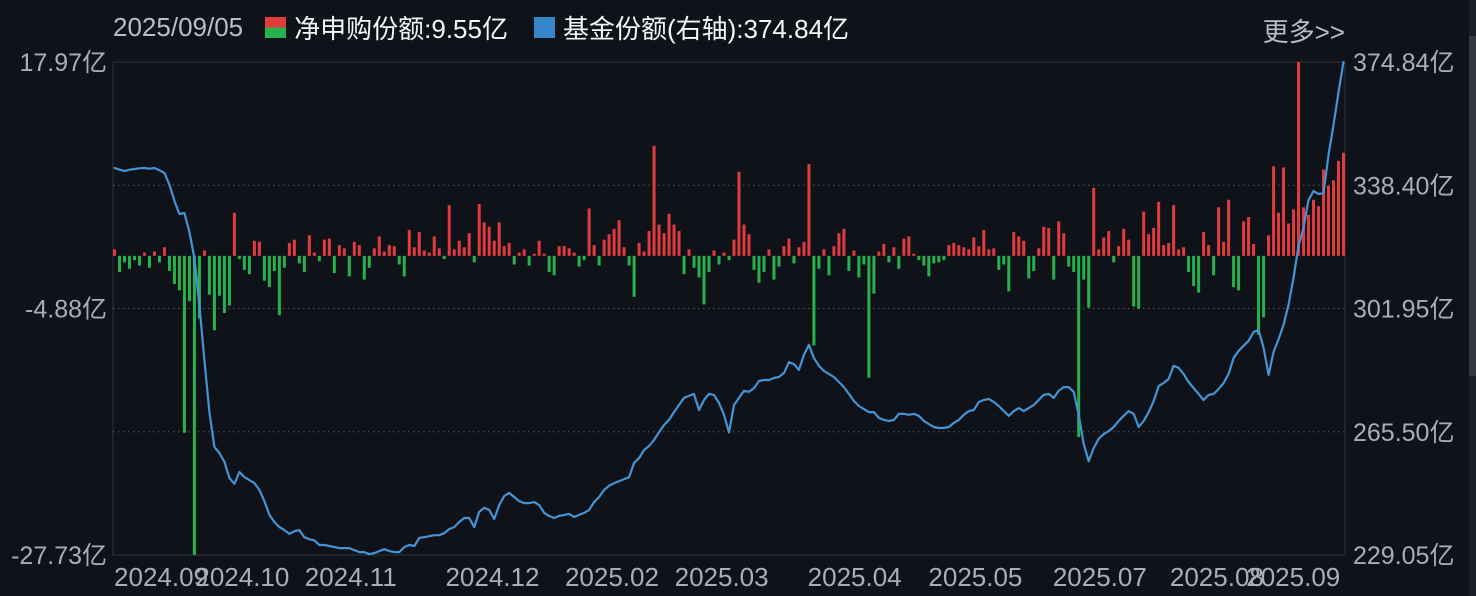  What do you see at coordinates (66, 310) in the screenshot?
I see `left-axis-tick-label: -4.88亿` at bounding box center [66, 310].